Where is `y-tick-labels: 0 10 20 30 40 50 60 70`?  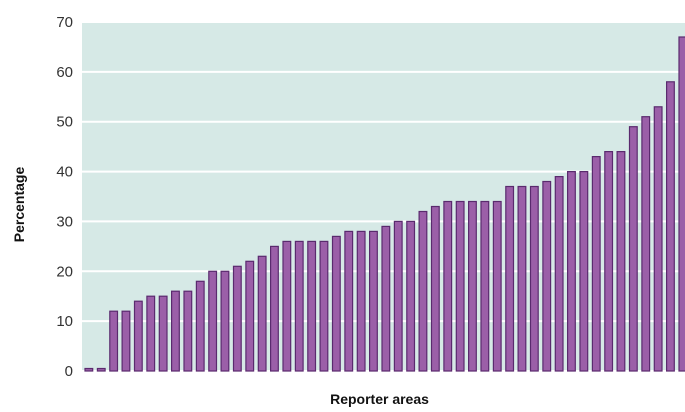 y-tick-labels: 0 10 20 30 40 50 60 70 is located at coordinates (64, 197).